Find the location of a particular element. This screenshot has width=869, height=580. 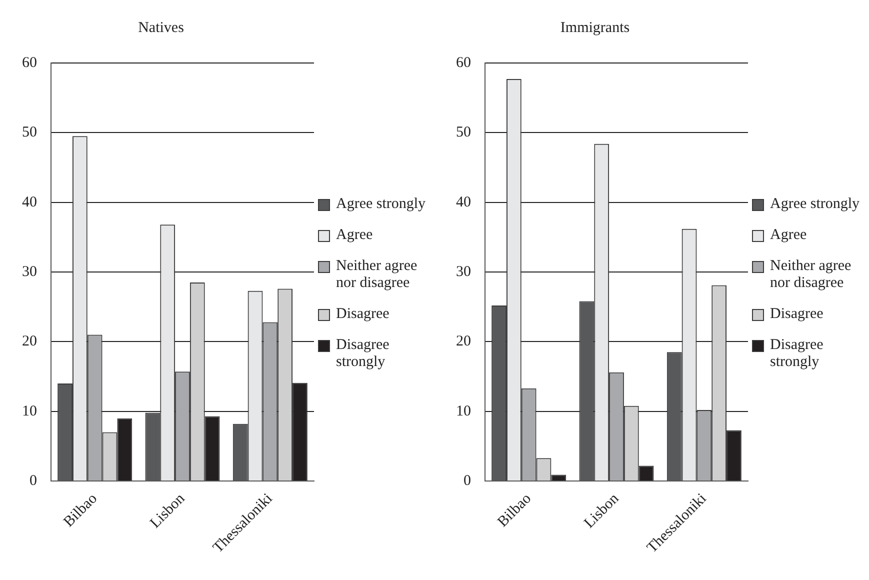

chart-title: Immigrants is located at coordinates (595, 28).